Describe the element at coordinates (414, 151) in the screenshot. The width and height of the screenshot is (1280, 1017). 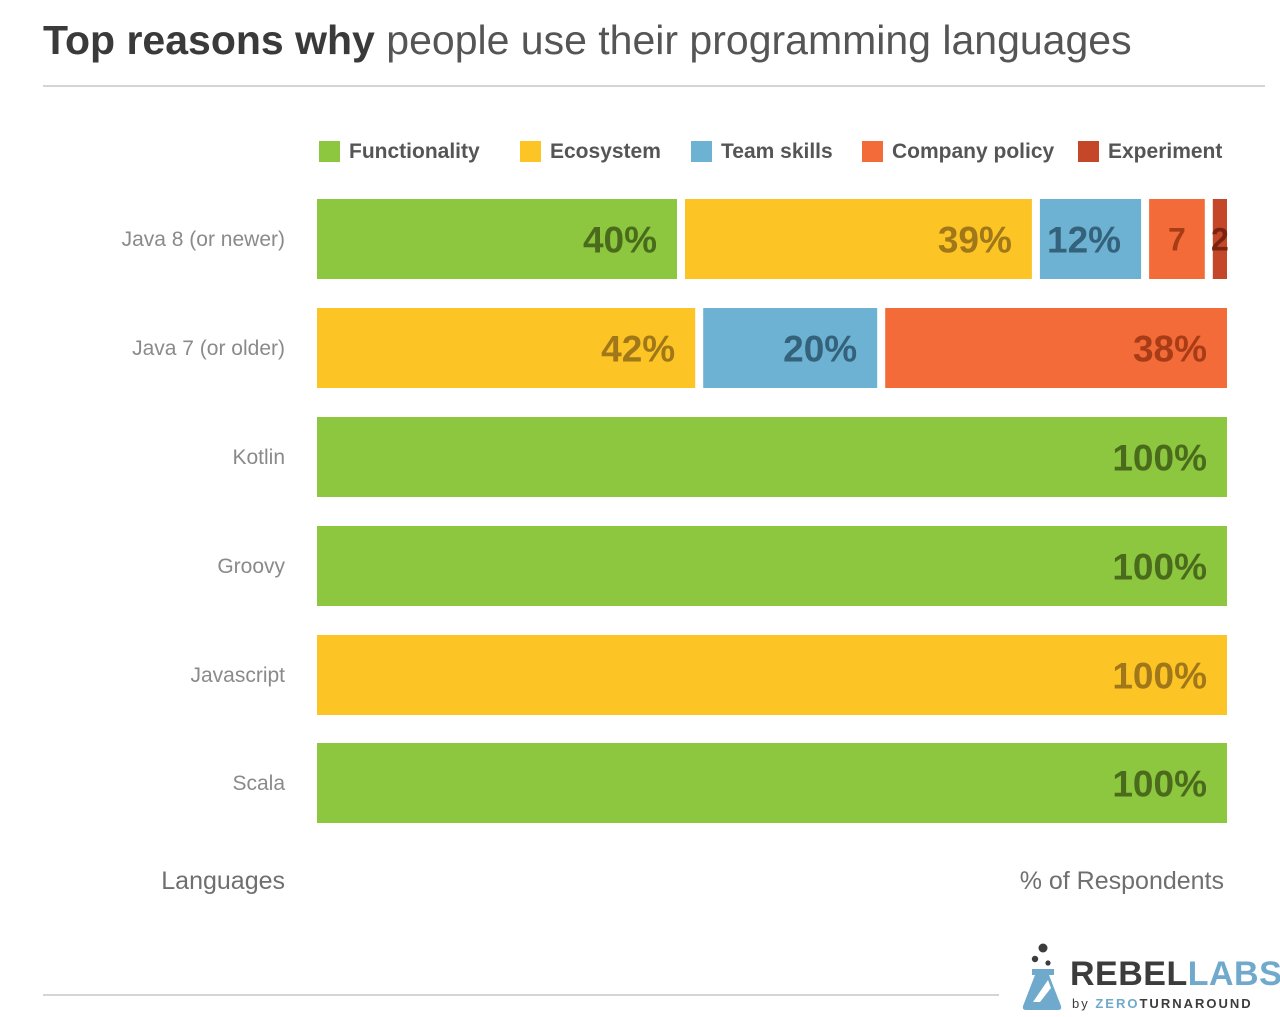
I see `legend-label: Functionality` at that location.